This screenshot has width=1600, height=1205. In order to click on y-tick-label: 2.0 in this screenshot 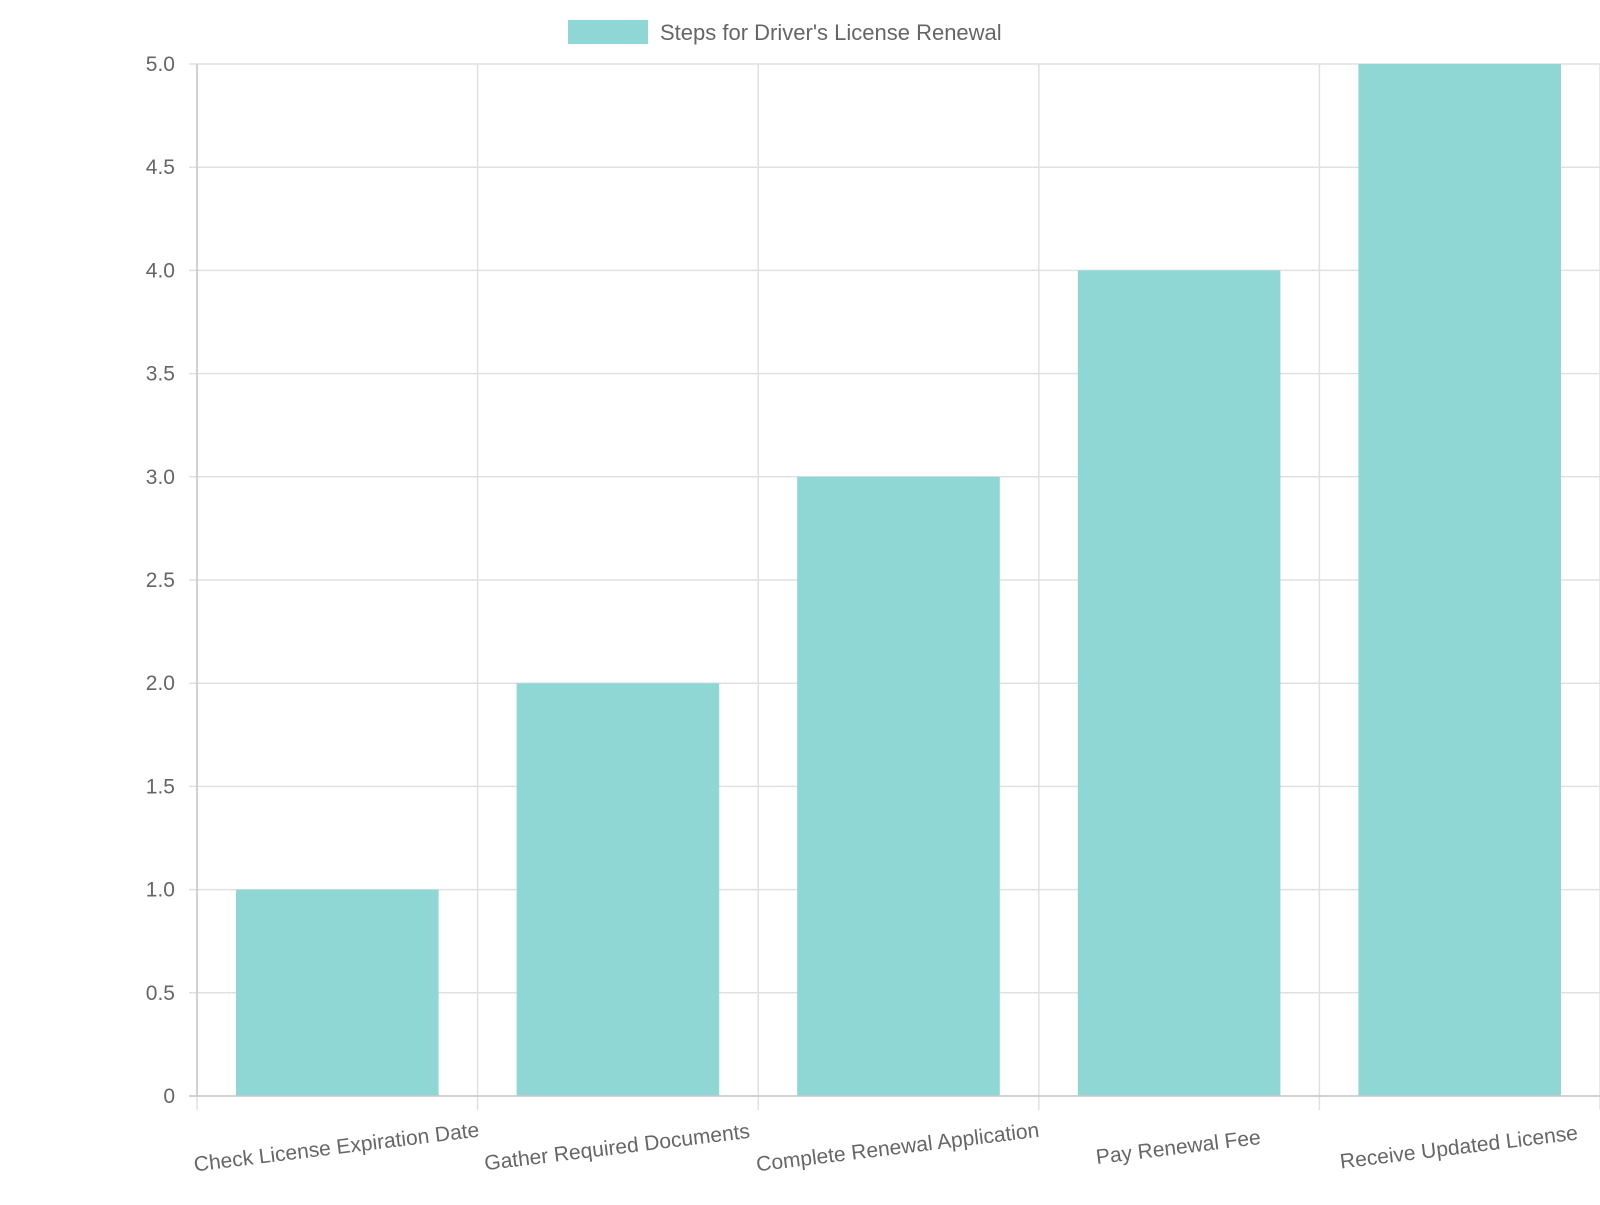, I will do `click(160, 683)`.